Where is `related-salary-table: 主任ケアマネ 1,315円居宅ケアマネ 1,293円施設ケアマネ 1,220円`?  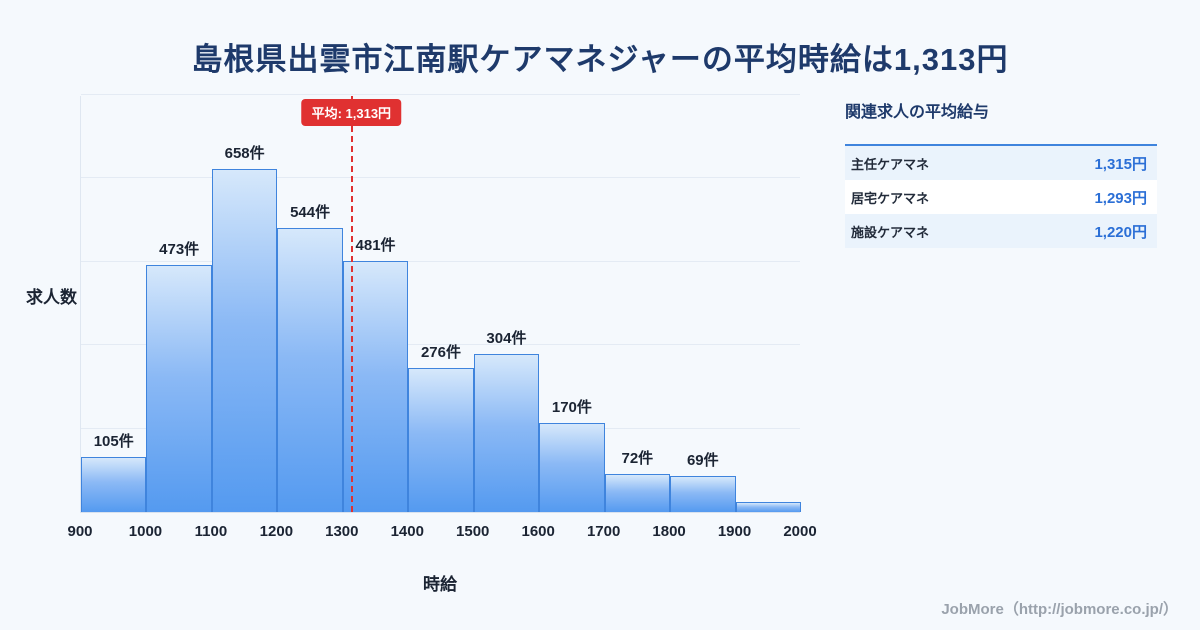 related-salary-table: 主任ケアマネ 1,315円居宅ケアマネ 1,293円施設ケアマネ 1,220円 is located at coordinates (1001, 196).